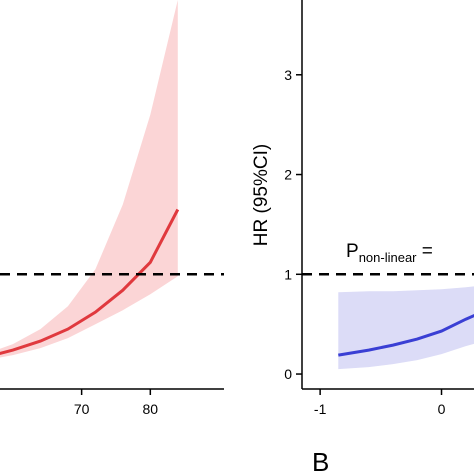 The width and height of the screenshot is (474, 474). Describe the element at coordinates (261, 195) in the screenshot. I see `y-axis-title-b: HR (95%CI)` at that location.